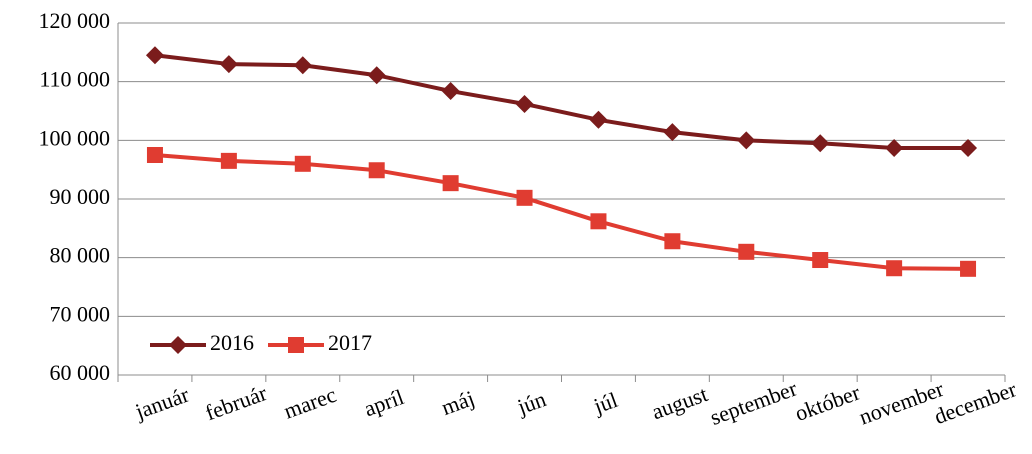 The image size is (1032, 454). Describe the element at coordinates (350, 342) in the screenshot. I see `legend-label: 2017` at that location.